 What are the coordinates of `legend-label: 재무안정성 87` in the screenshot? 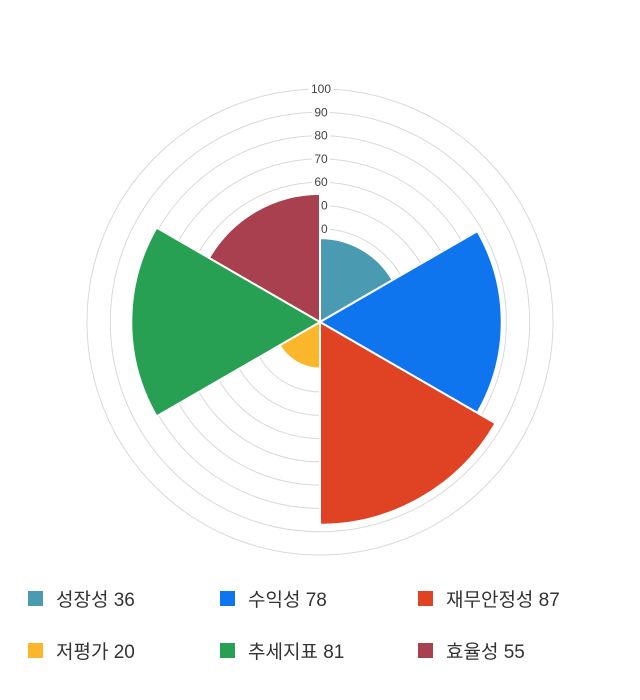 It's located at (503, 600).